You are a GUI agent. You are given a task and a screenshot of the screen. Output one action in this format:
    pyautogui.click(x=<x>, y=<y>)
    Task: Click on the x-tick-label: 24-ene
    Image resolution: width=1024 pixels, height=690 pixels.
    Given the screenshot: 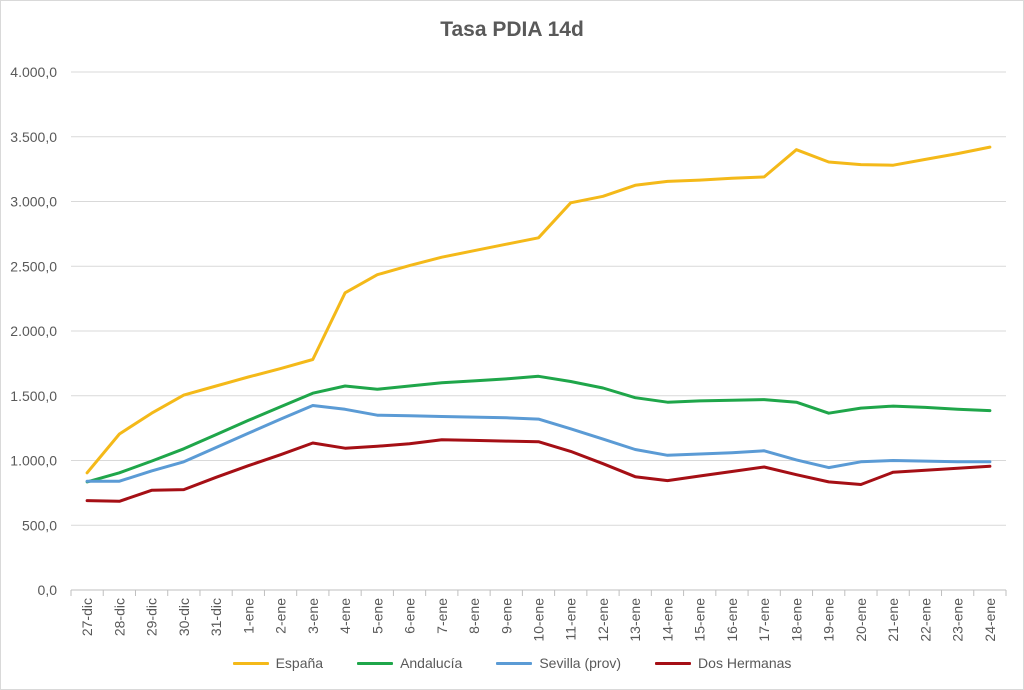 What is the action you would take?
    pyautogui.click(x=990, y=620)
    